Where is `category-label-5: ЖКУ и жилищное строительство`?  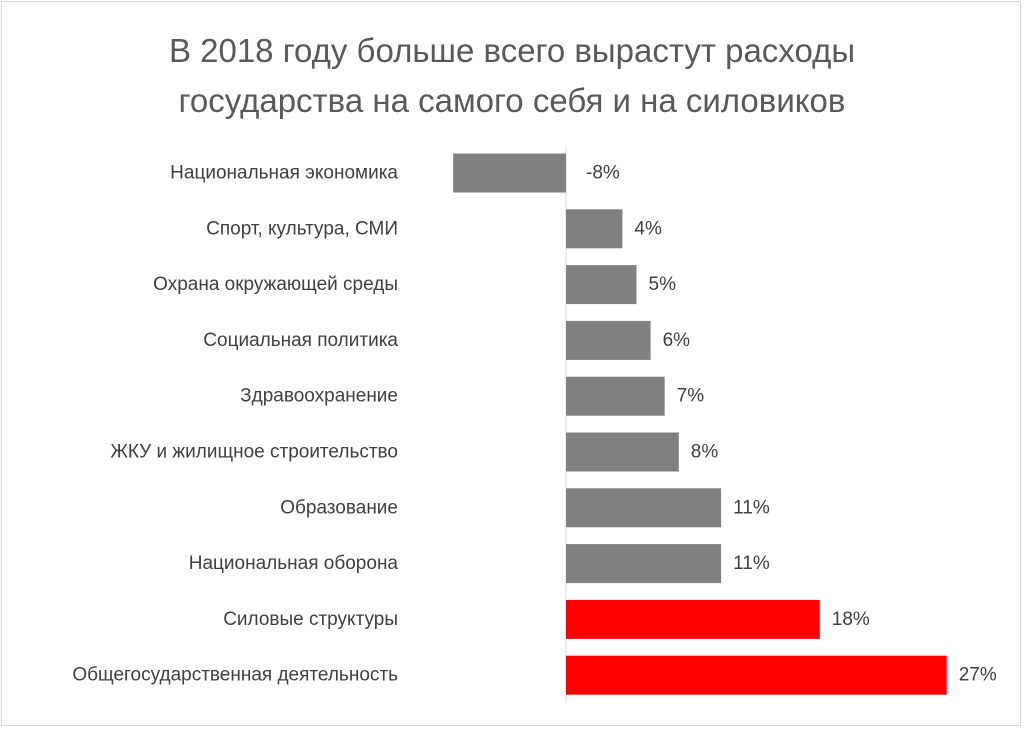 category-label-5: ЖКУ и жилищное строительство is located at coordinates (254, 452).